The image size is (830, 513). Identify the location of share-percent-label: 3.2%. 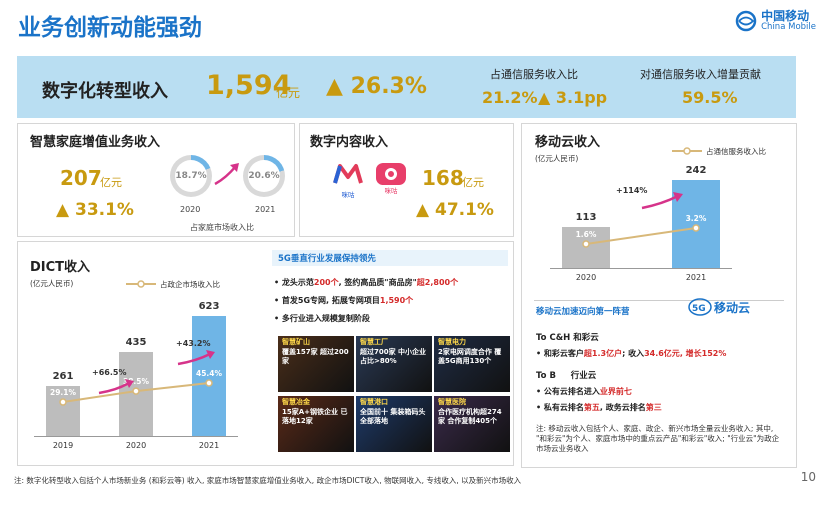
(696, 218).